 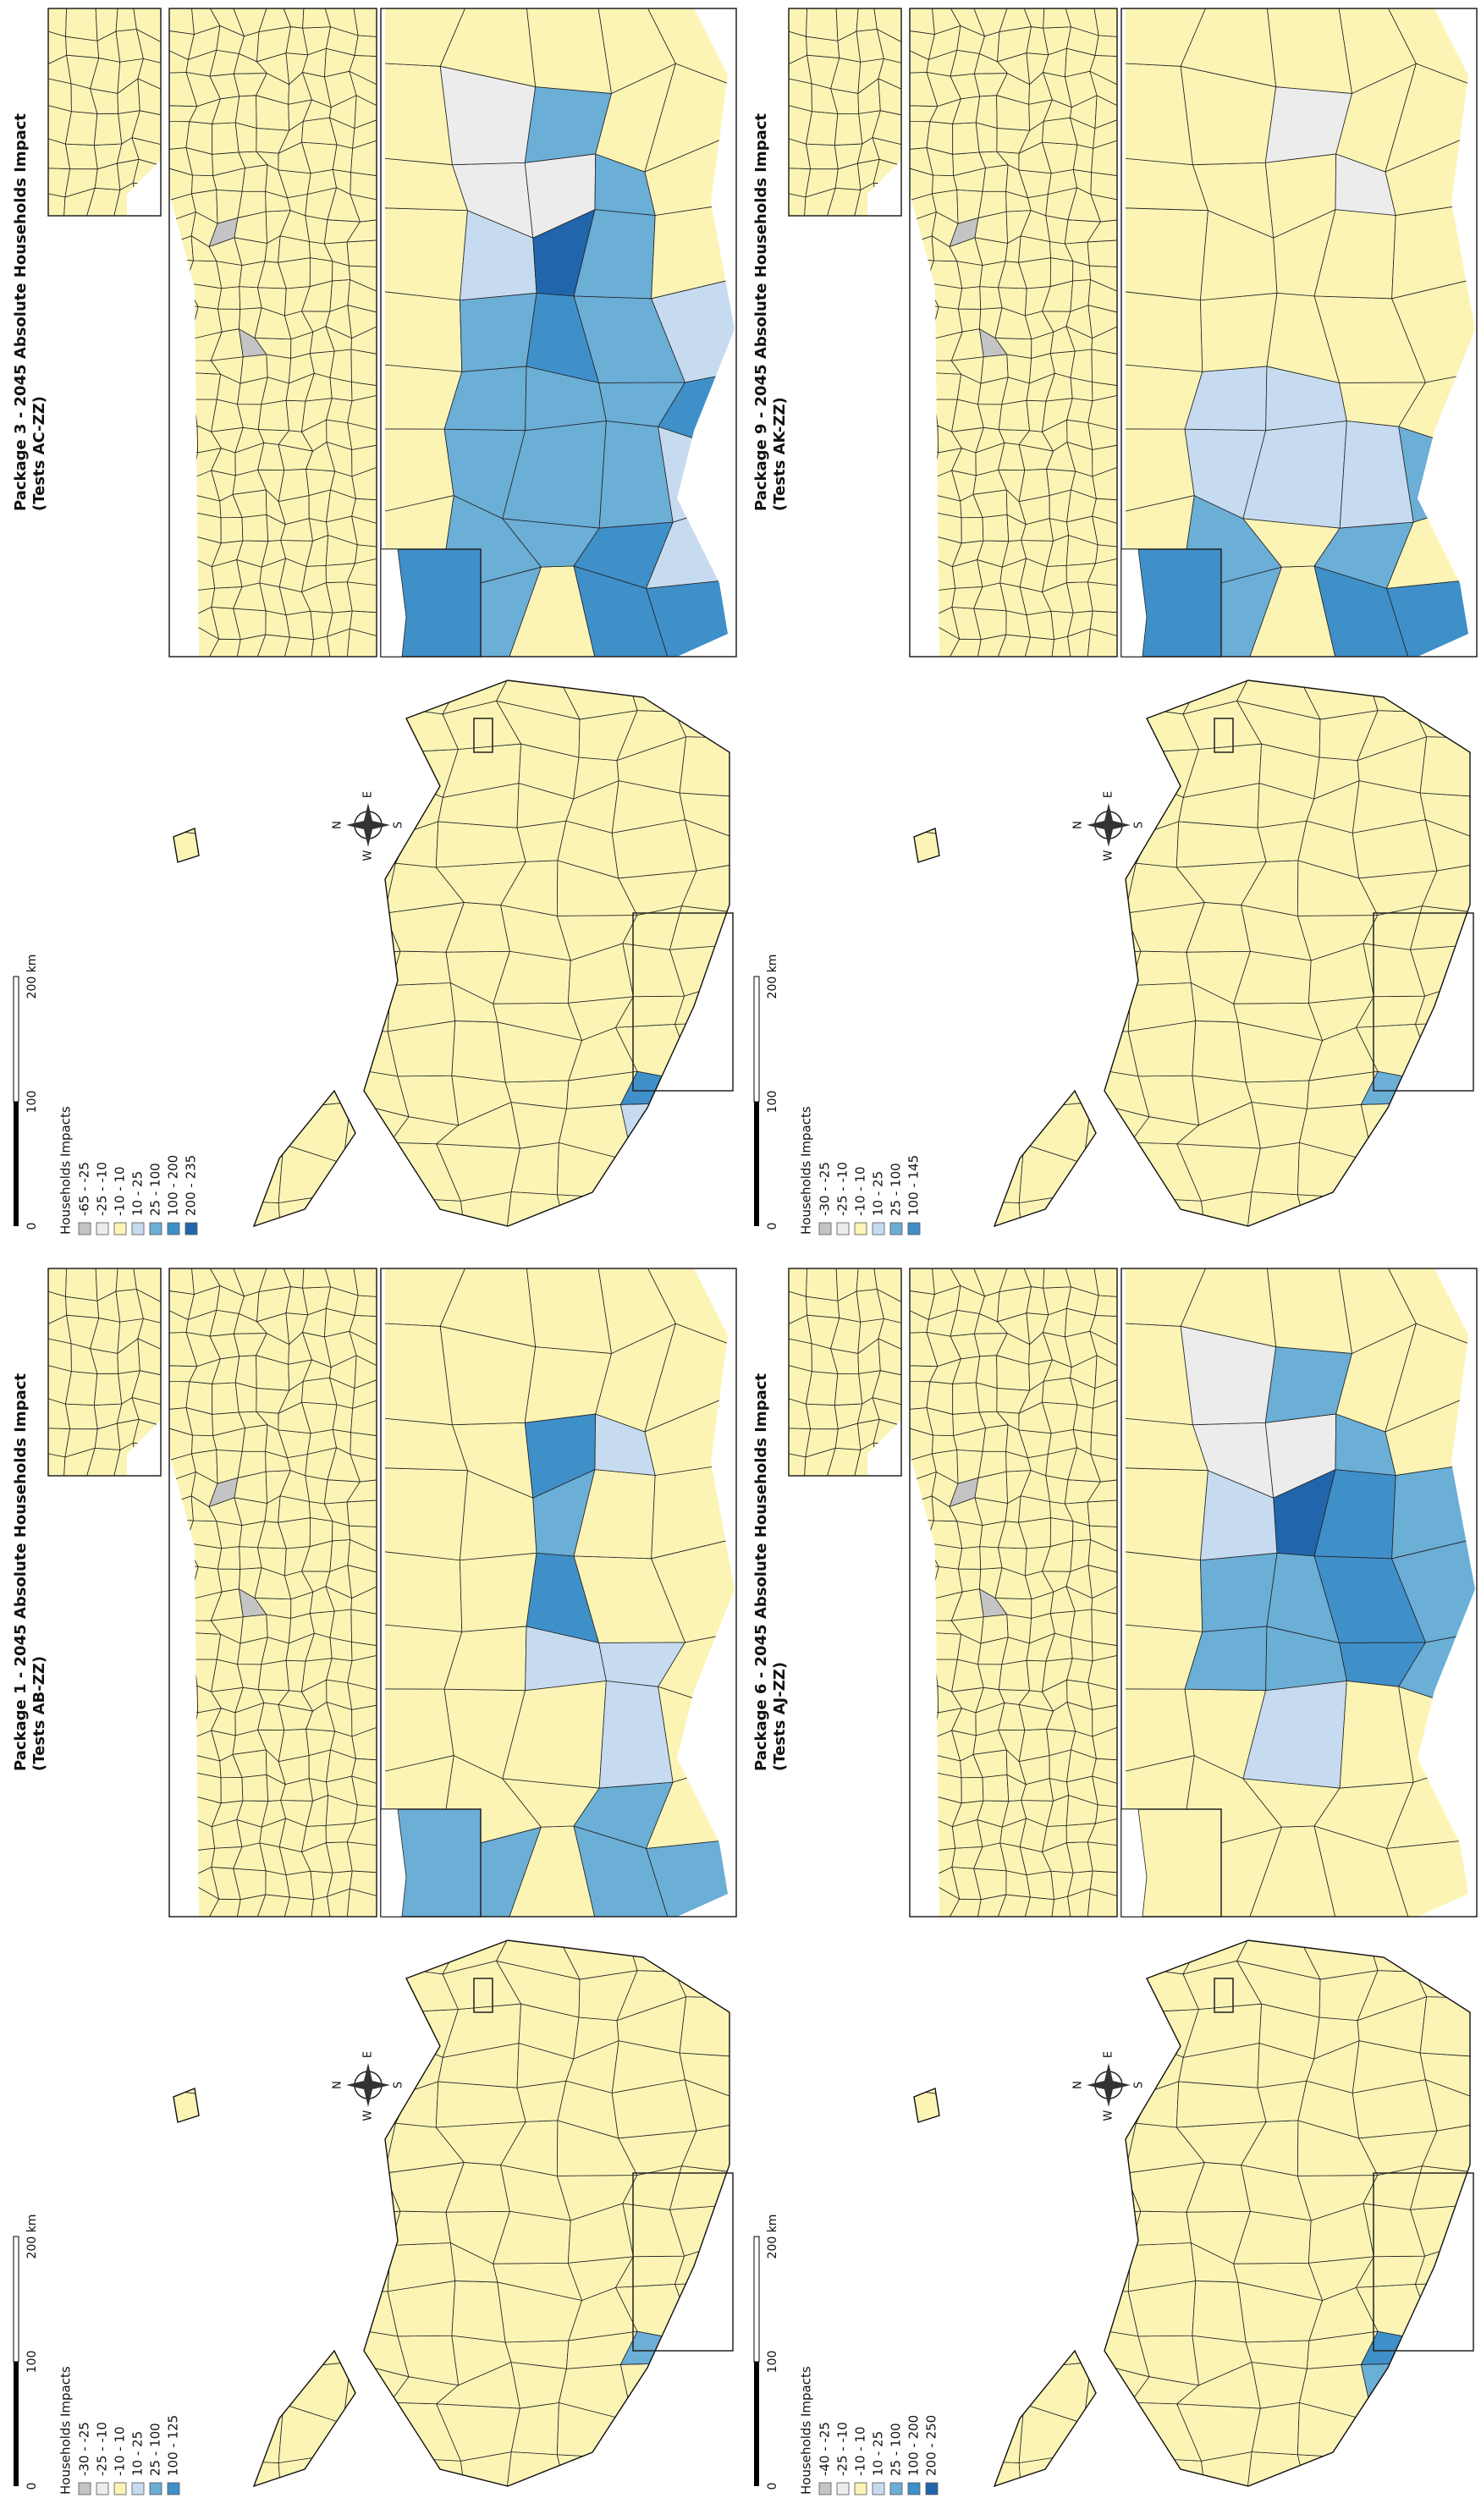 What do you see at coordinates (879, 2453) in the screenshot?
I see `legend-label: 10 - 25` at bounding box center [879, 2453].